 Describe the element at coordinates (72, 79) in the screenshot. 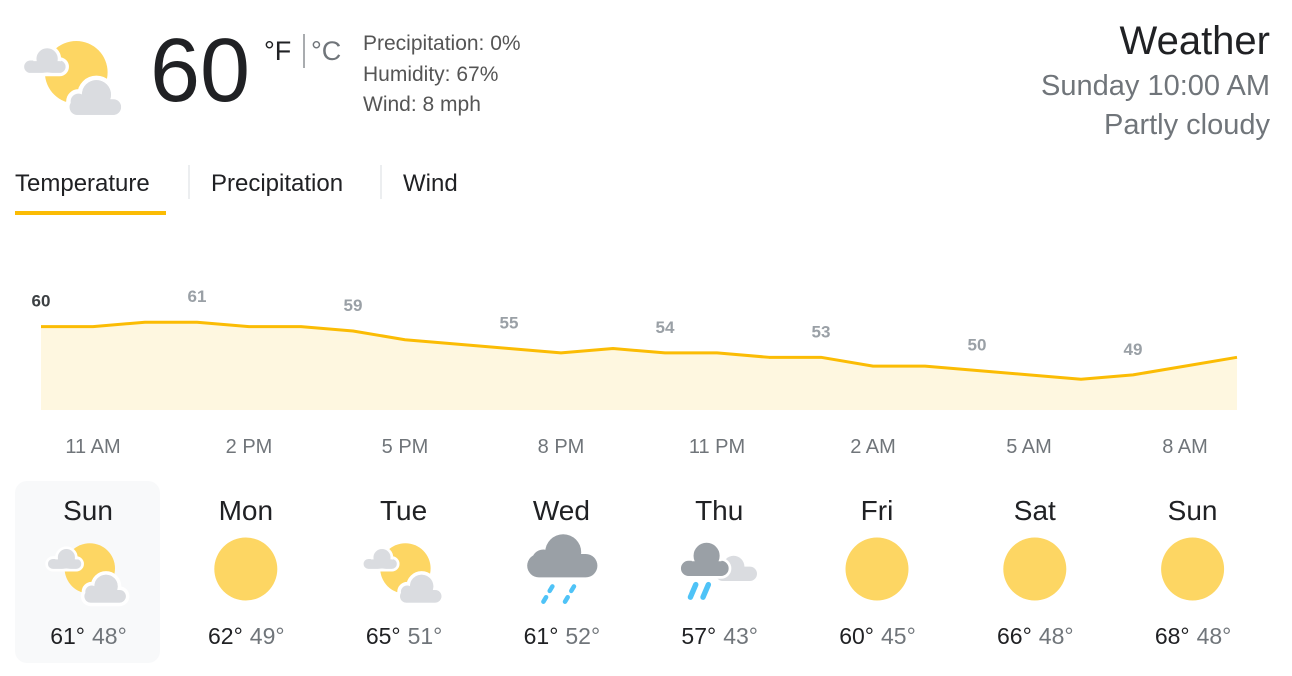

I see `current-weather-icon` at that location.